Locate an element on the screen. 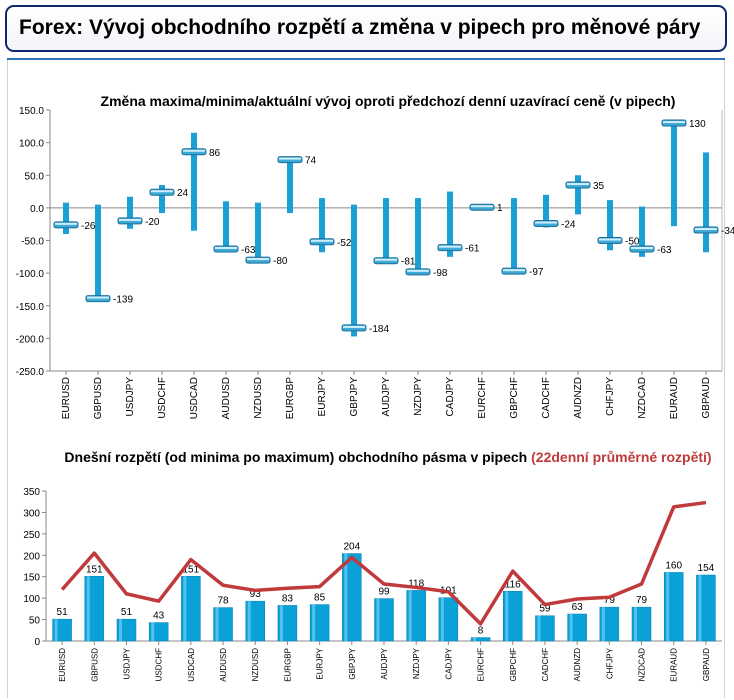 The image size is (734, 700). chart1-category-label: USDCAD is located at coordinates (194, 398).